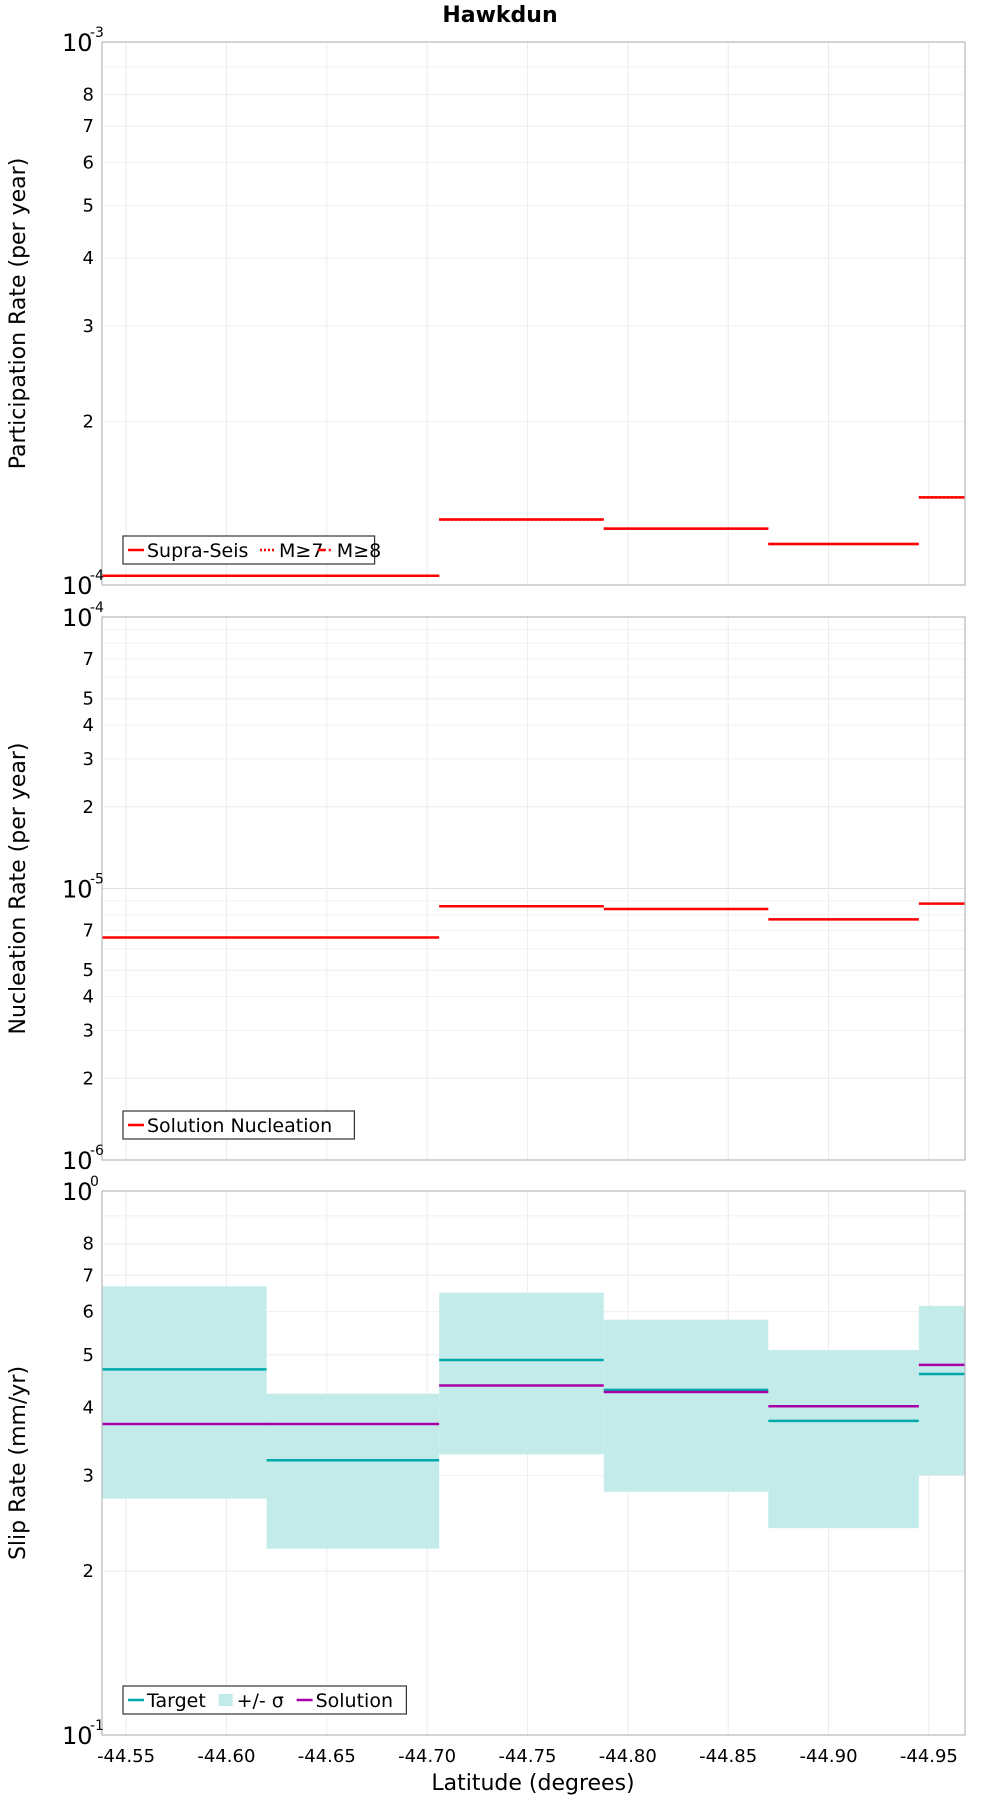 The width and height of the screenshot is (1000, 1800). What do you see at coordinates (94, 1182) in the screenshot?
I see `y-tick-label-exponent: 0` at bounding box center [94, 1182].